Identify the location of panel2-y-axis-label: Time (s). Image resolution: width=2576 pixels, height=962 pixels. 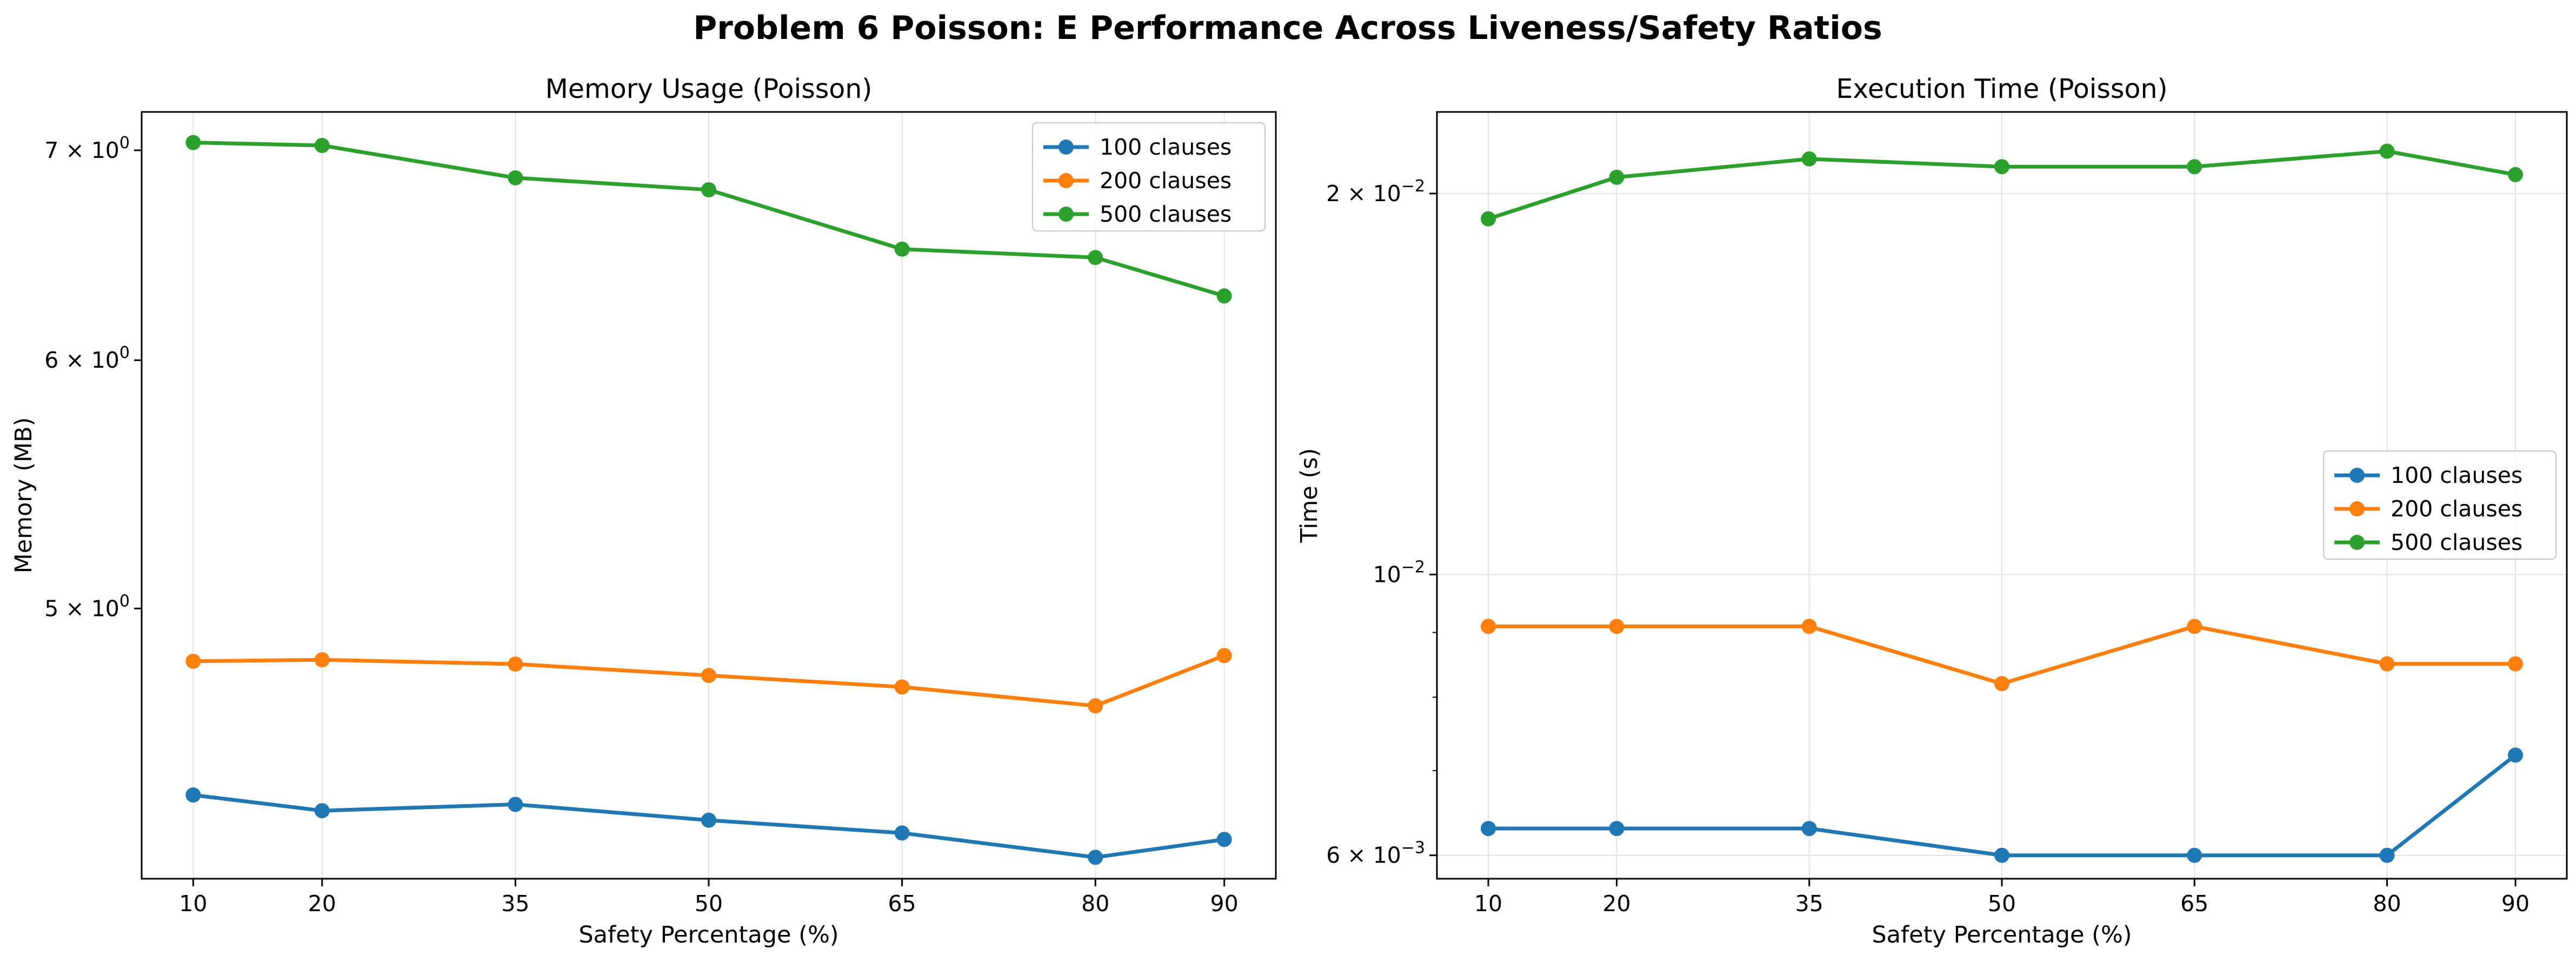
(1309, 495).